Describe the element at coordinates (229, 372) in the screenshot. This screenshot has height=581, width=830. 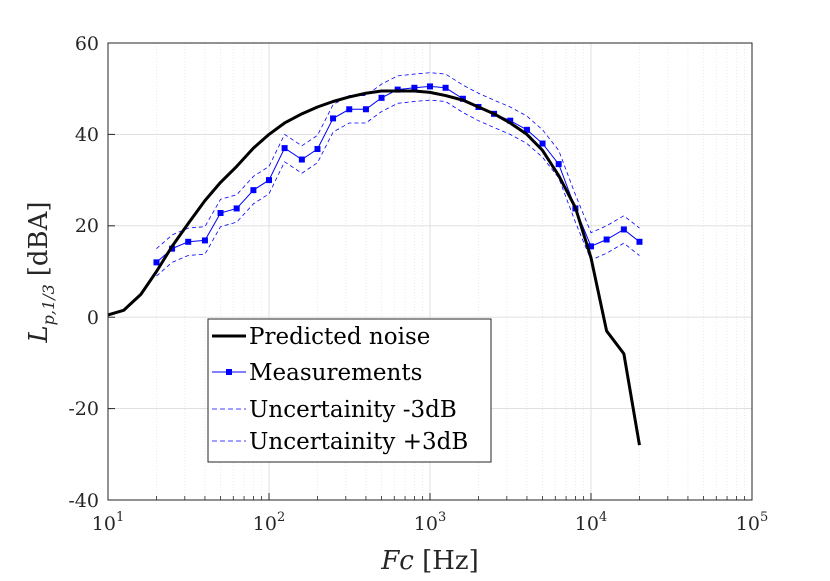
I see `legend-swatch-marker` at that location.